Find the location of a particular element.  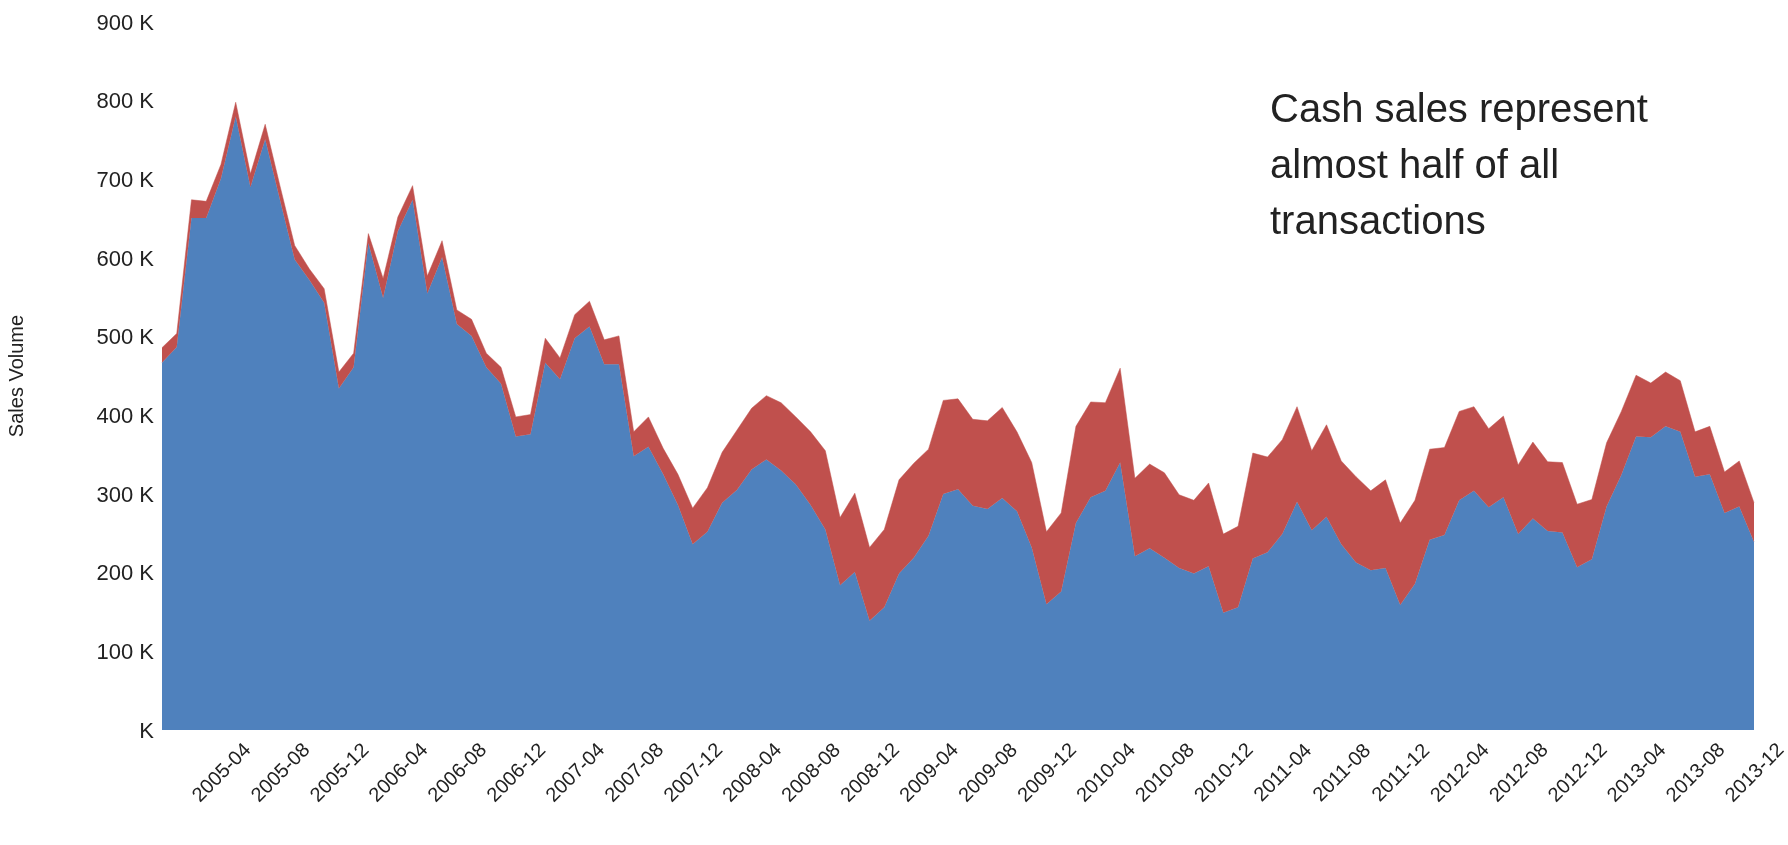

y-tick-label: 800 K is located at coordinates (125, 101).